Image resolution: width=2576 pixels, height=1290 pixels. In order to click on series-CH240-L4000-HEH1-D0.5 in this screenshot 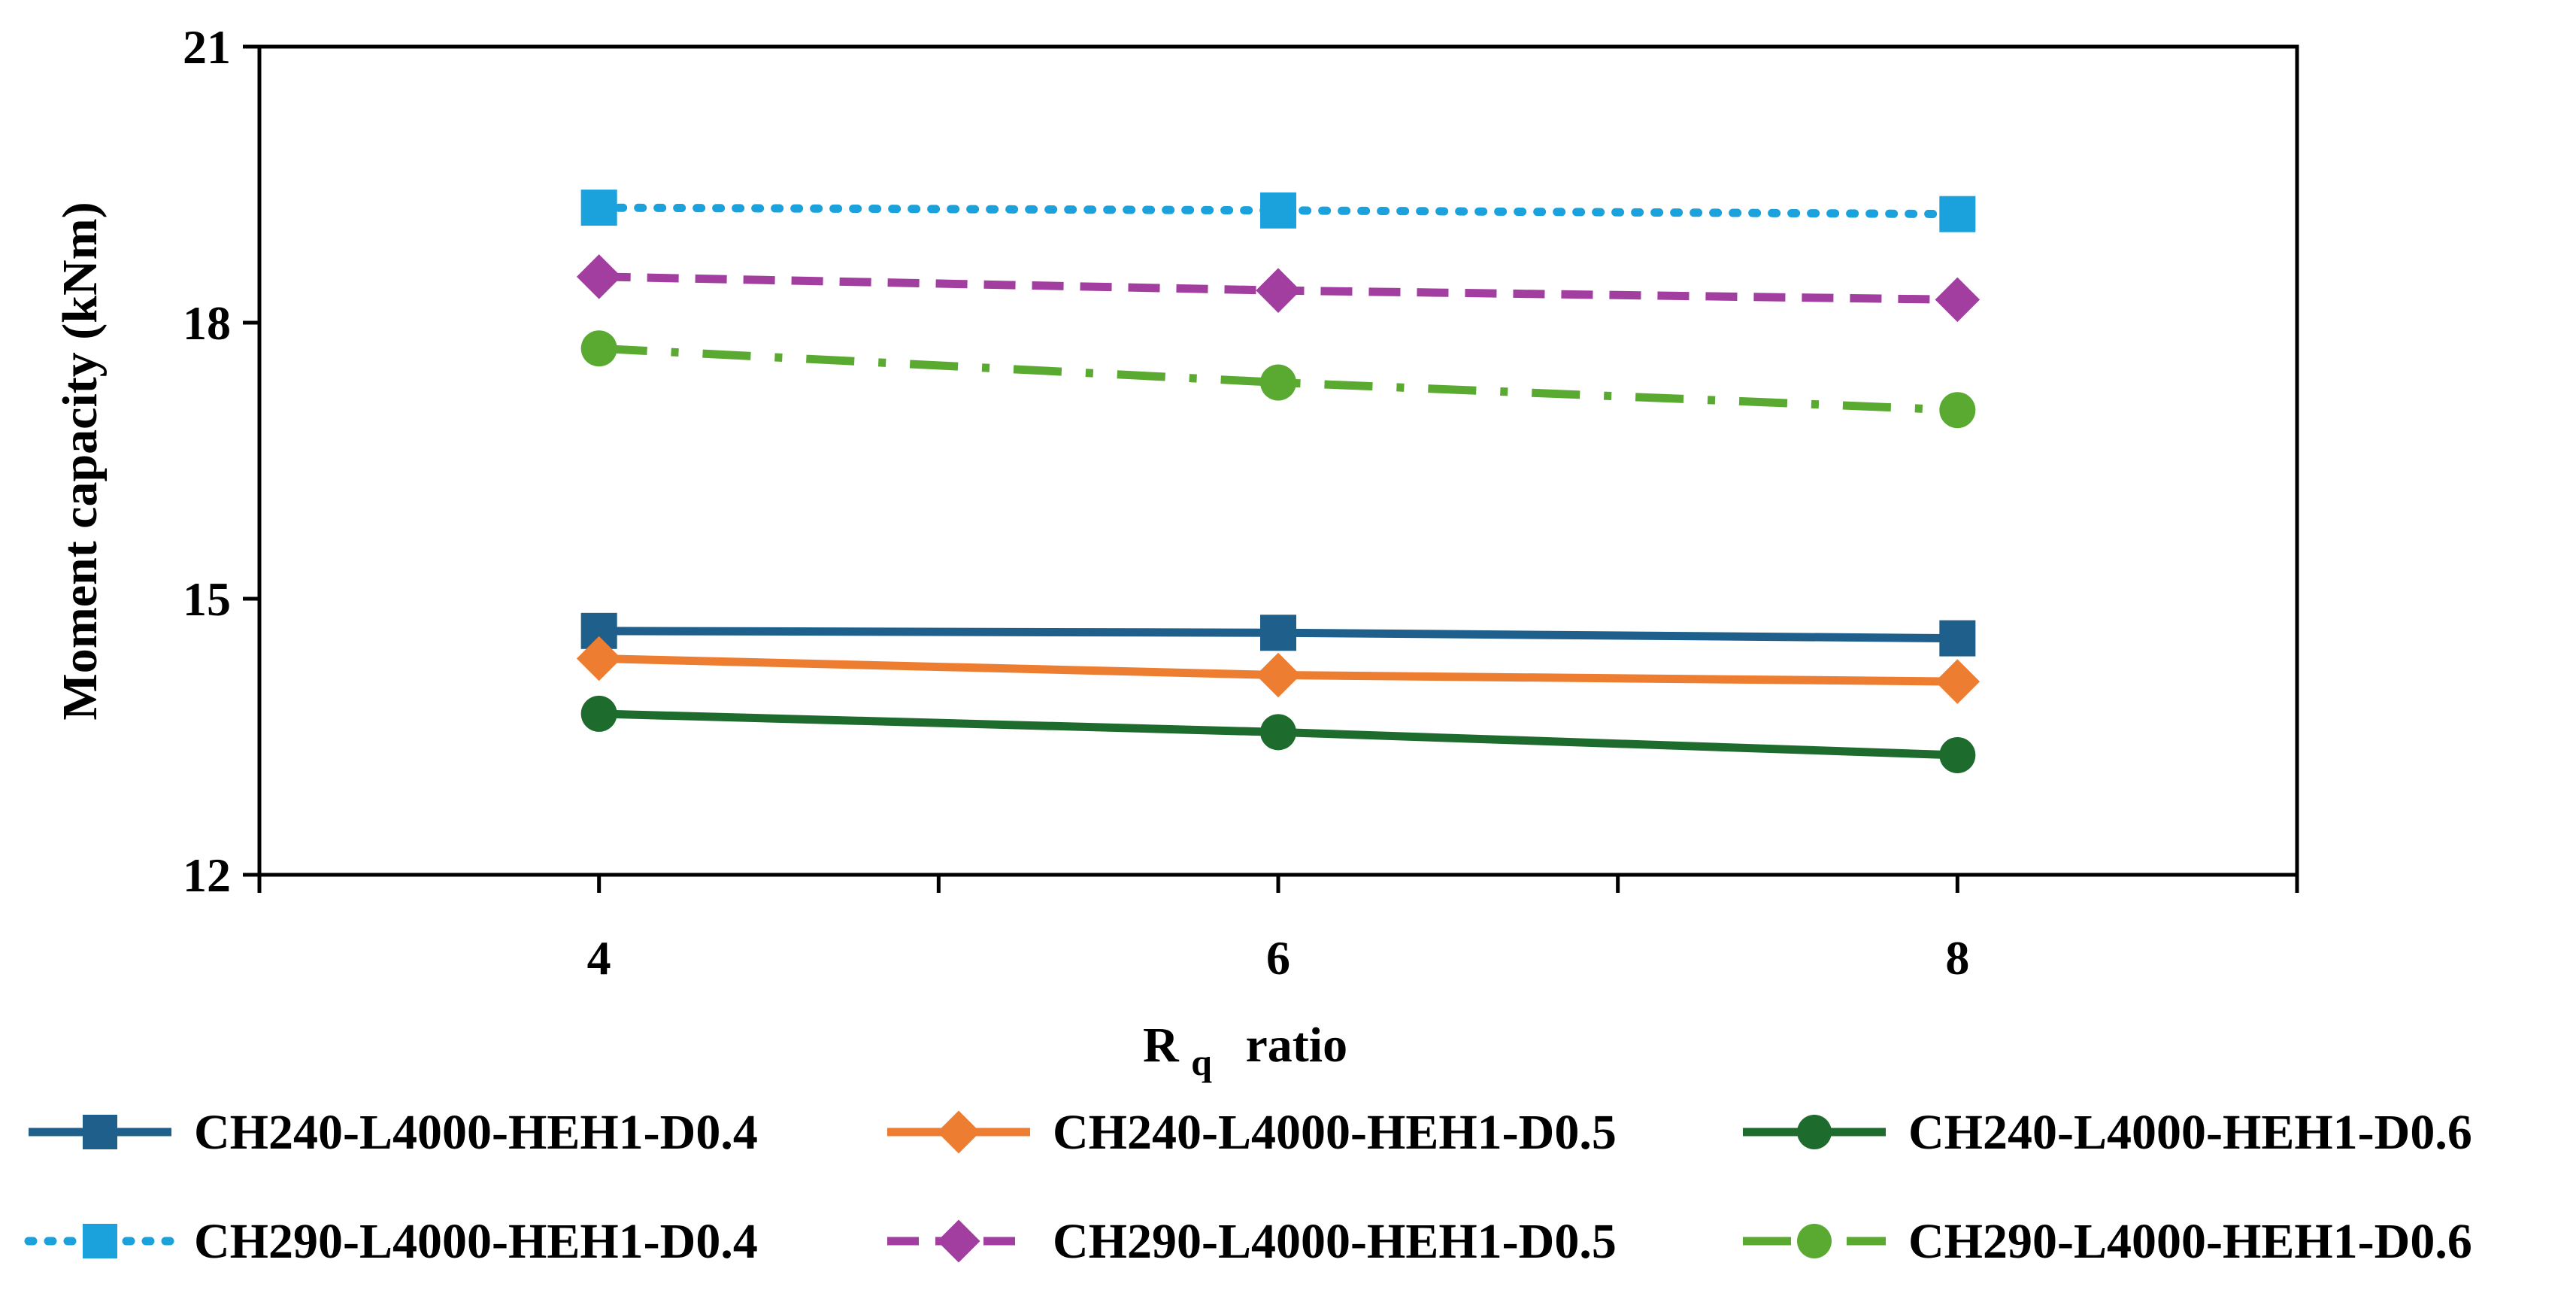, I will do `click(1278, 670)`.